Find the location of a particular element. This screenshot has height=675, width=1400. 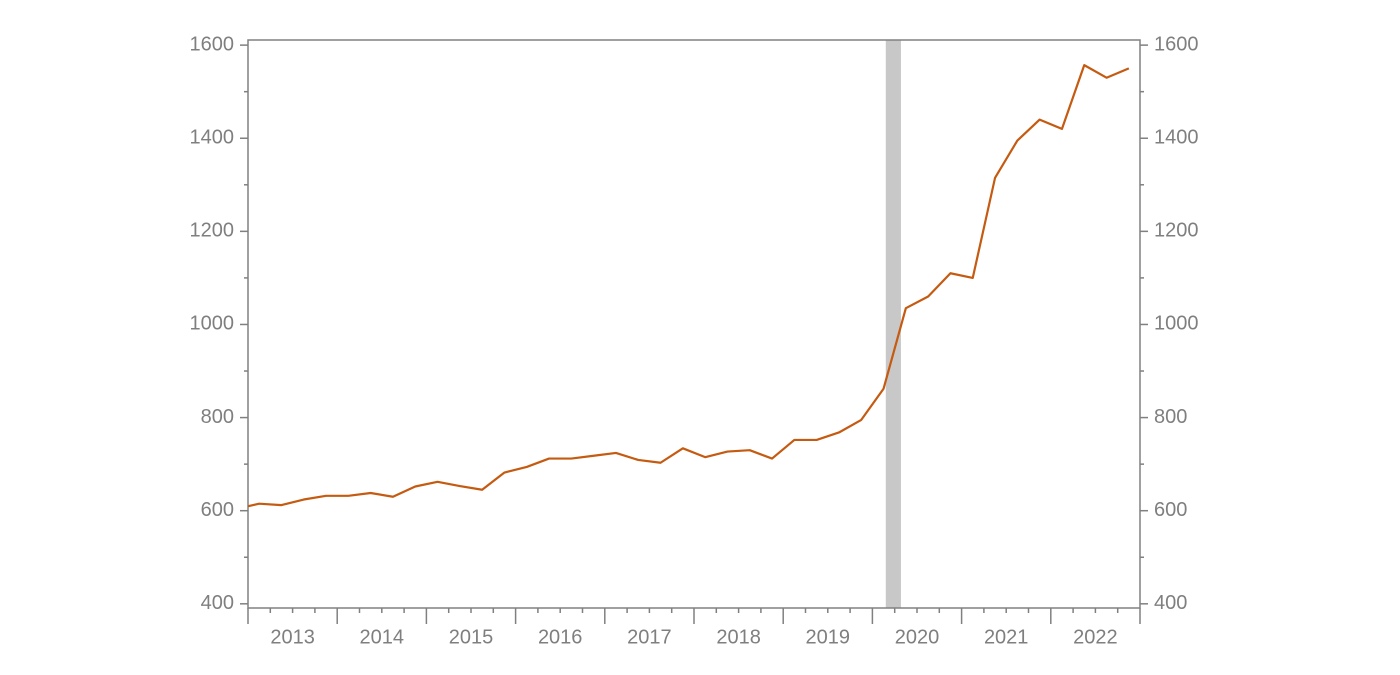

y2-tick-label: 1000 is located at coordinates (1176, 324).